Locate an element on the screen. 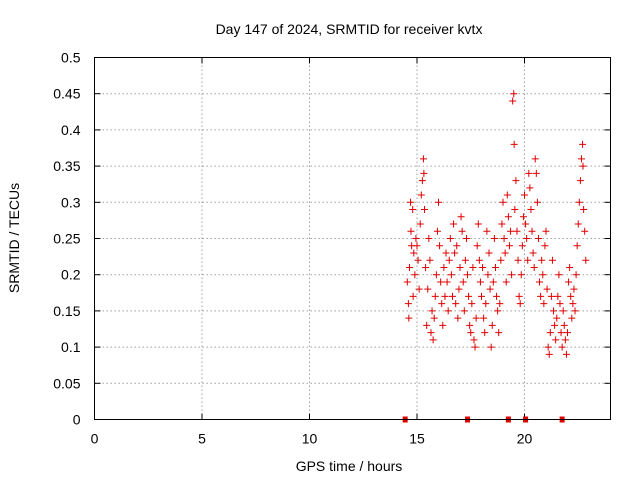 This screenshot has height=480, width=640. y-tick-label: 0.45 is located at coordinates (66, 94).